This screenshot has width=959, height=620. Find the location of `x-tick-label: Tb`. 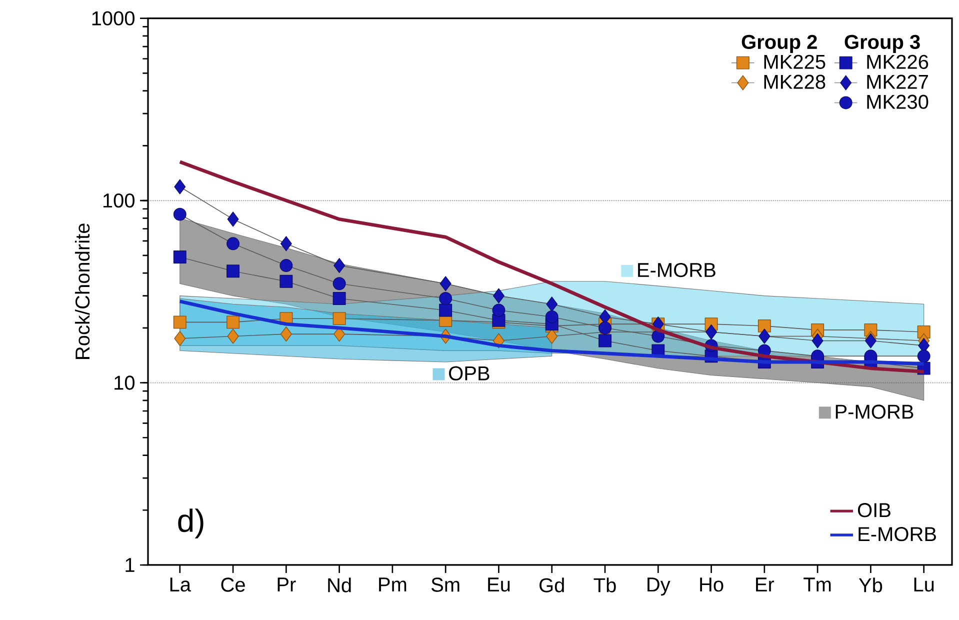

x-tick-label: Tb is located at coordinates (605, 585).